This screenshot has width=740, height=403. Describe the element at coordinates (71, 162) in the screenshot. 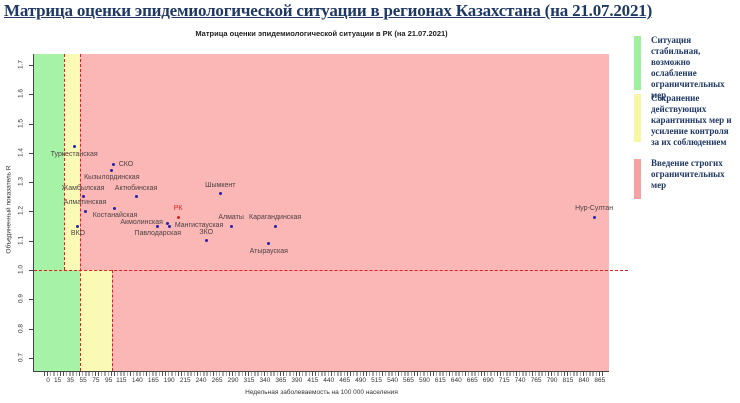

I see `zone-yellow-top` at that location.